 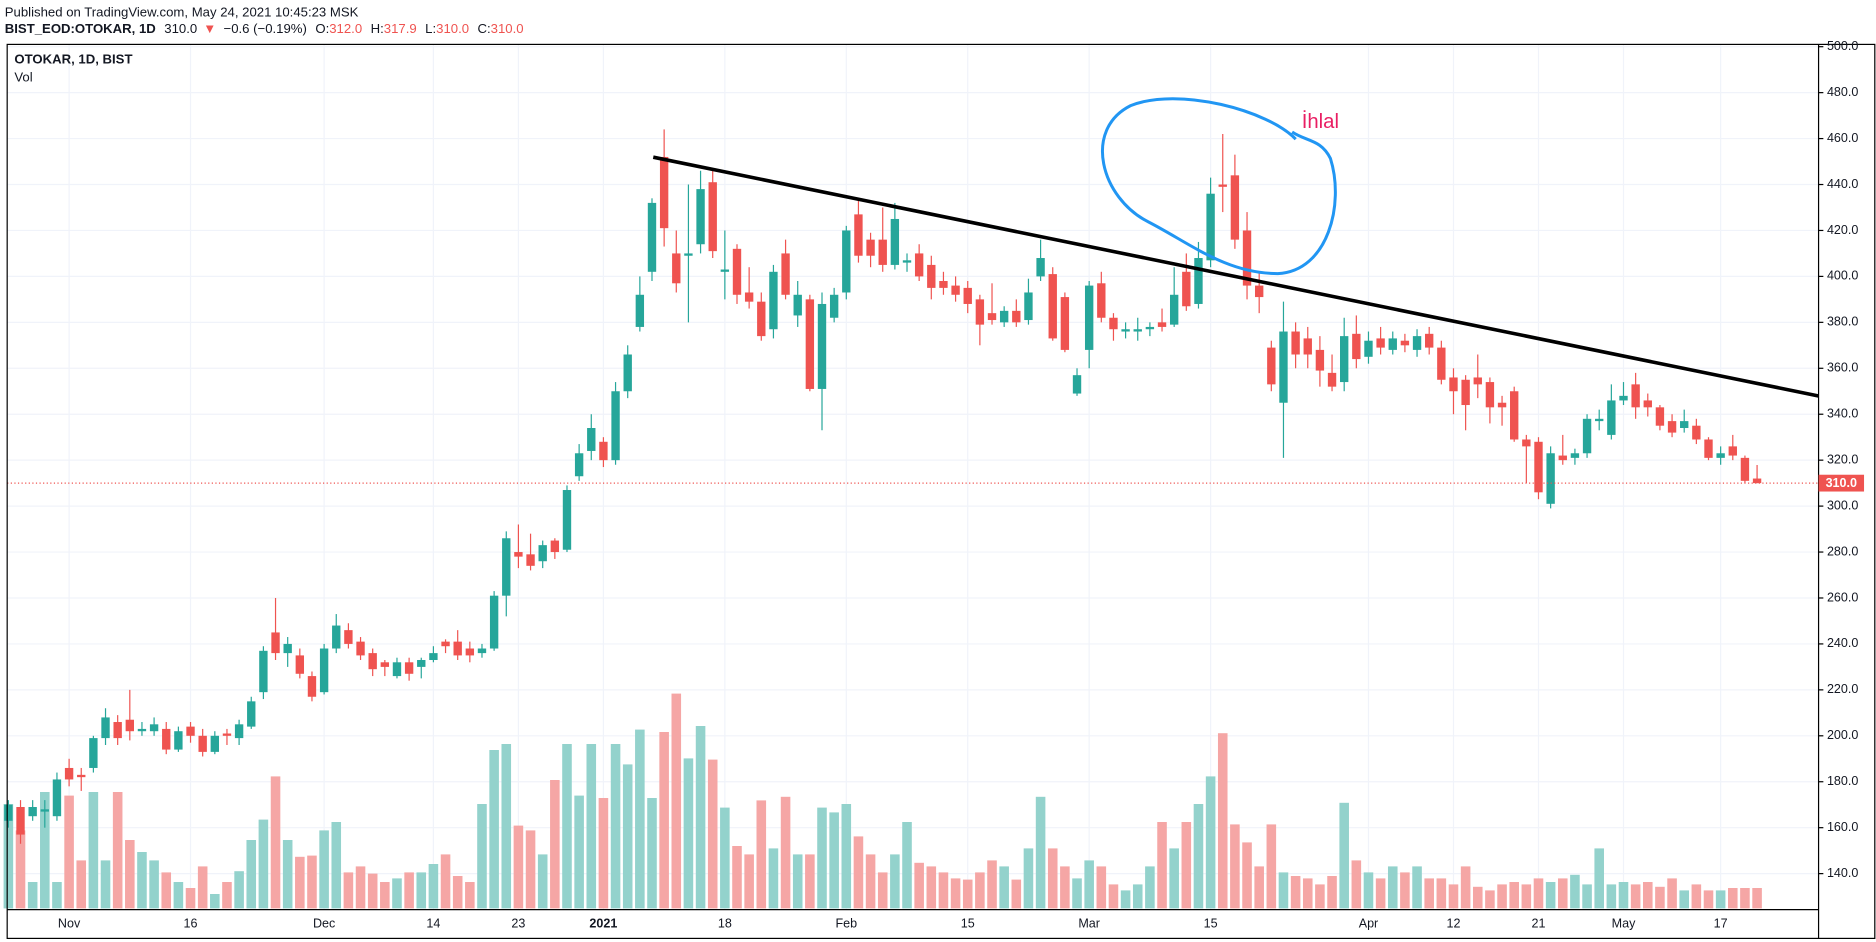 What do you see at coordinates (73, 58) in the screenshot?
I see `legend: OTOKAR, 1D, BIST` at bounding box center [73, 58].